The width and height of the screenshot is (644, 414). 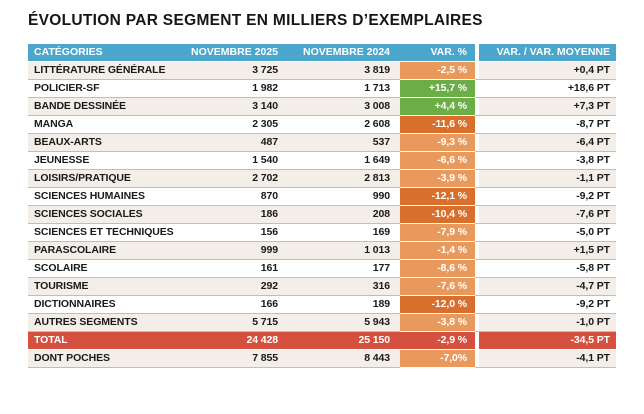 I want to click on table-row: SCIENCES HUMAINES 870 990 -12,1 % -9,2 PT, so click(x=322, y=197).